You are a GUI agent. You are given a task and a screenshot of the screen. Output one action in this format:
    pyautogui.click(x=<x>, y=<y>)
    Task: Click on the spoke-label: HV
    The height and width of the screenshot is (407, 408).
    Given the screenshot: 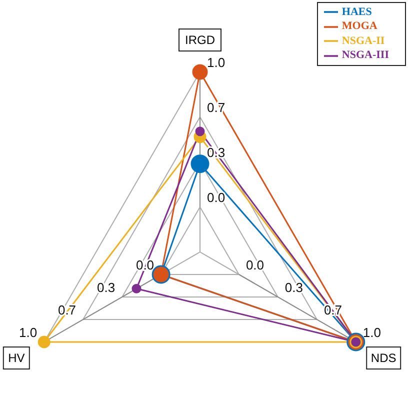 What is the action you would take?
    pyautogui.click(x=16, y=358)
    